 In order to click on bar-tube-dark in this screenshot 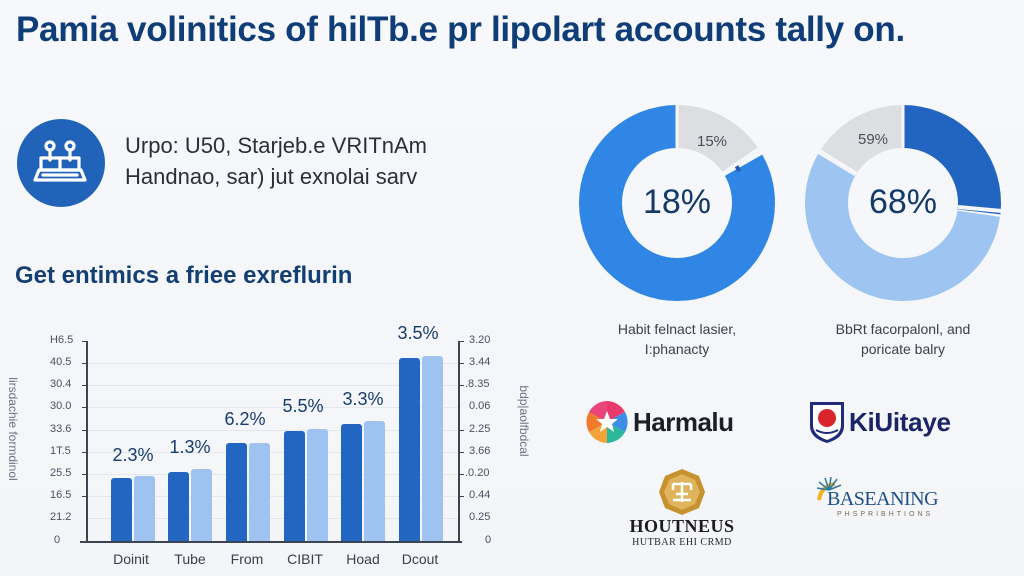, I will do `click(178, 506)`.